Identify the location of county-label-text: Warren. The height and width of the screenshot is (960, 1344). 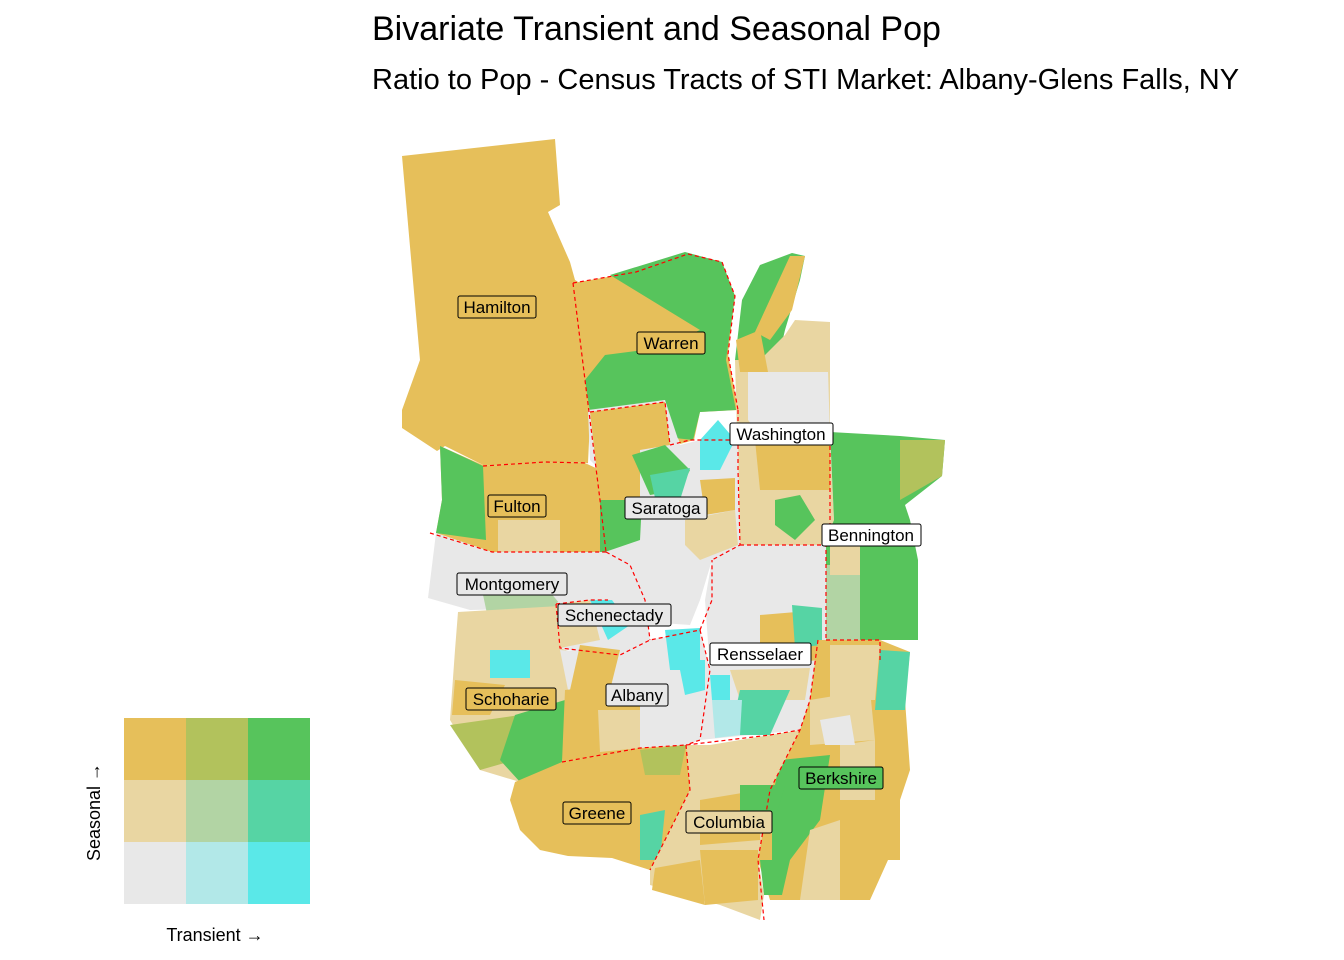
(670, 343).